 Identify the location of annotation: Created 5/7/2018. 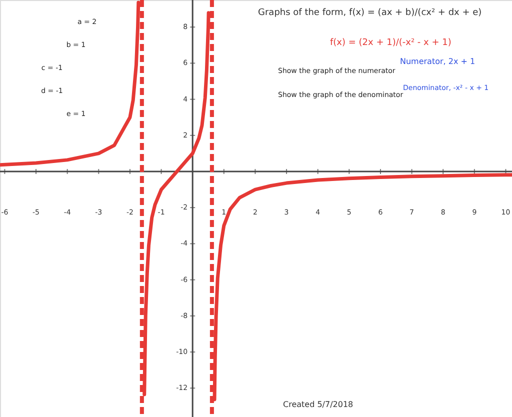
(318, 404).